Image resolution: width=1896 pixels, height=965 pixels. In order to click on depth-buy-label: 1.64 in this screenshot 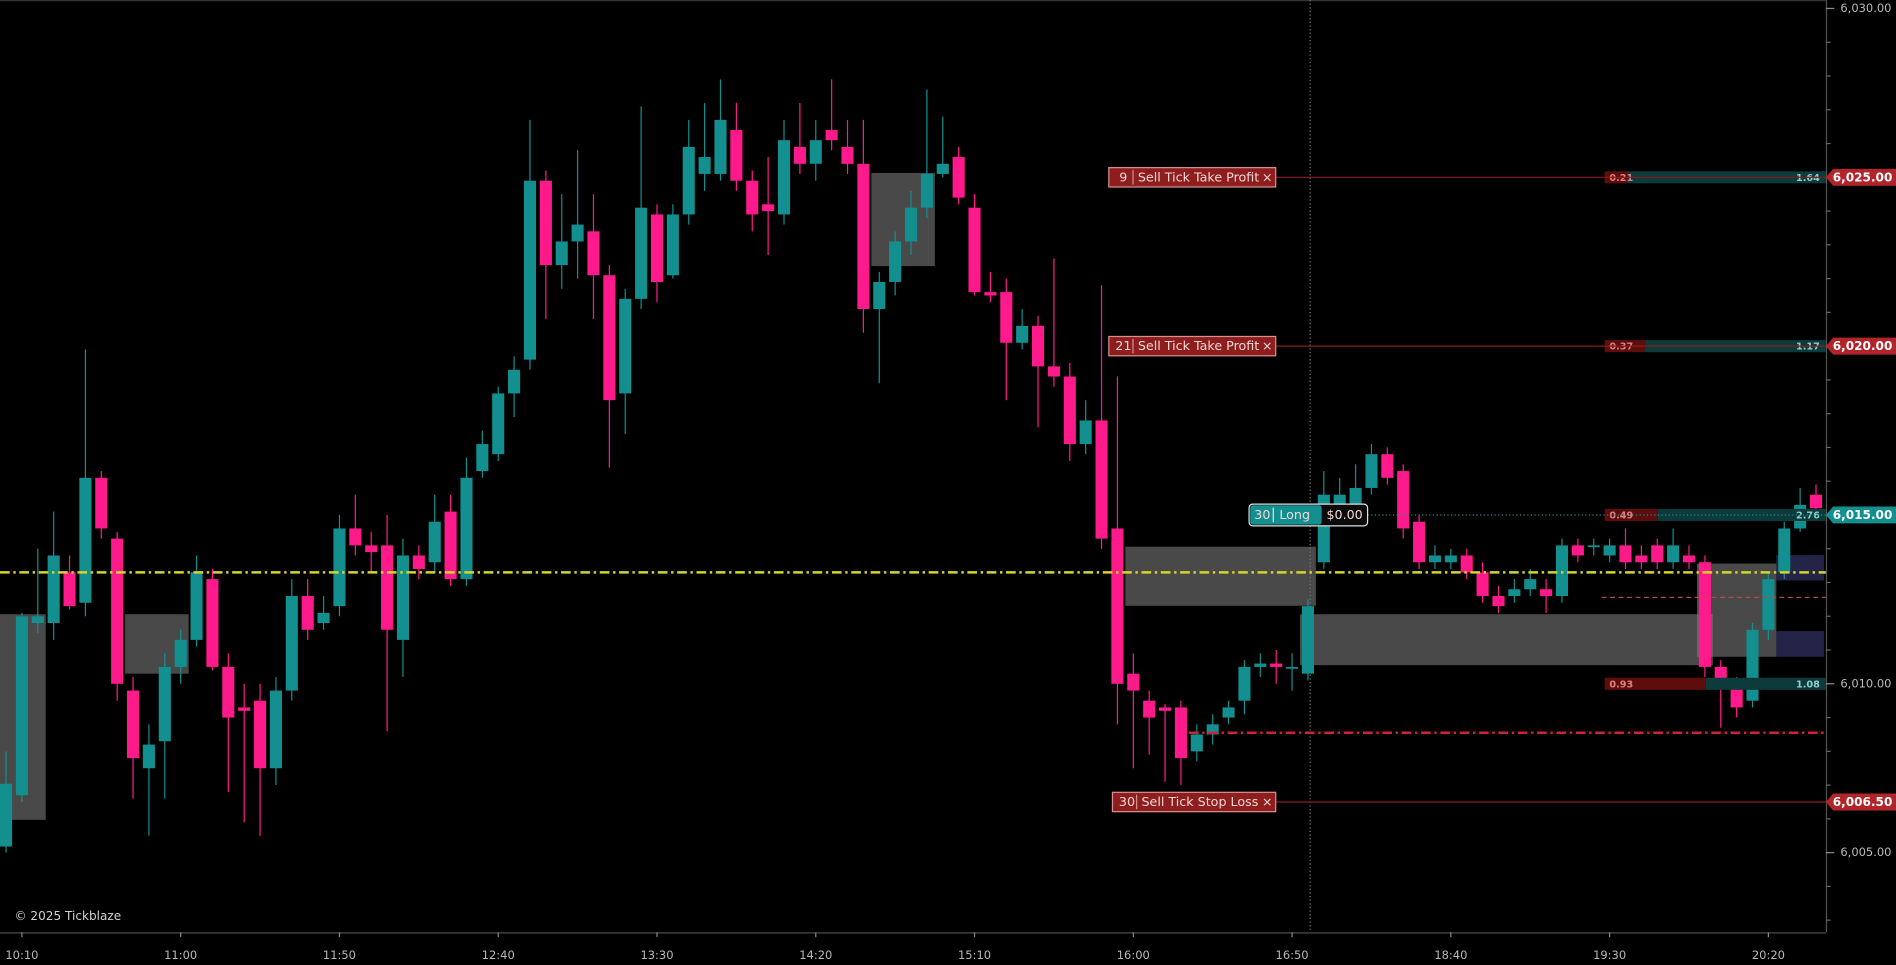, I will do `click(1808, 178)`.